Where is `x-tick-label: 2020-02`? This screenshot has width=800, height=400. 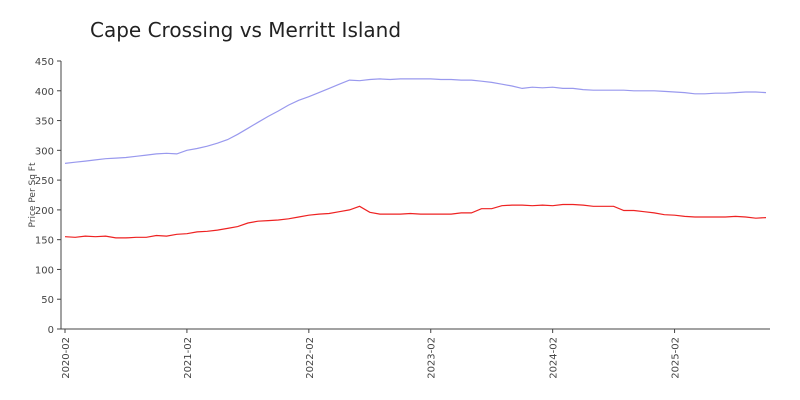
x-tick-label: 2020-02 is located at coordinates (66, 358).